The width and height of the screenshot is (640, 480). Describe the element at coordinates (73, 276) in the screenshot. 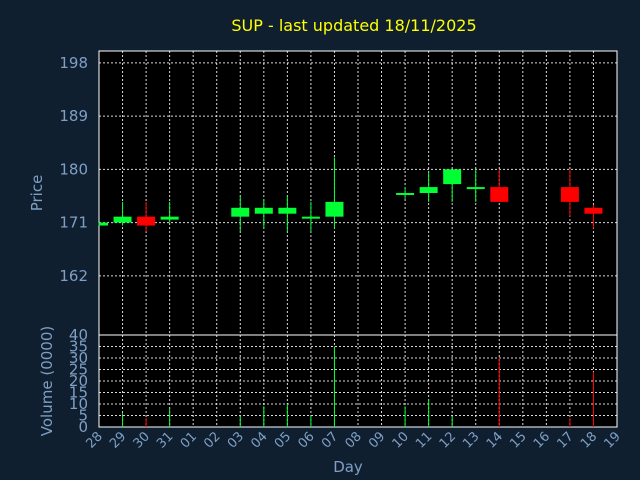

I see `price-tick-label: 162` at that location.